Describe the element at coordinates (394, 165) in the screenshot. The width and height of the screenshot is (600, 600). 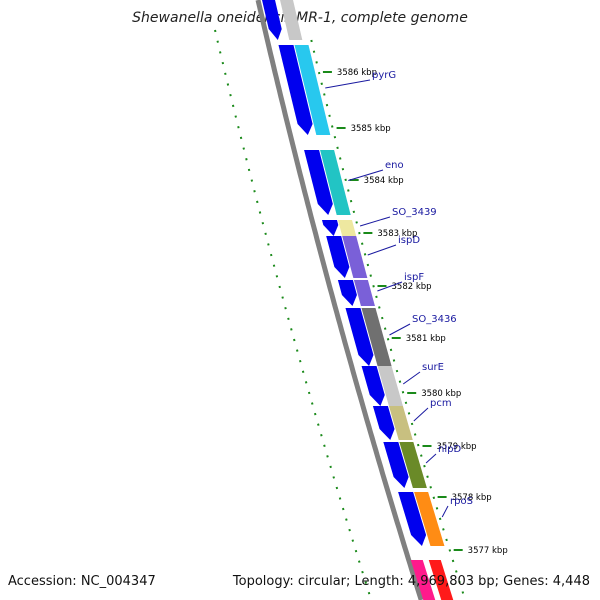
I see `gene-label-eno: eno` at that location.